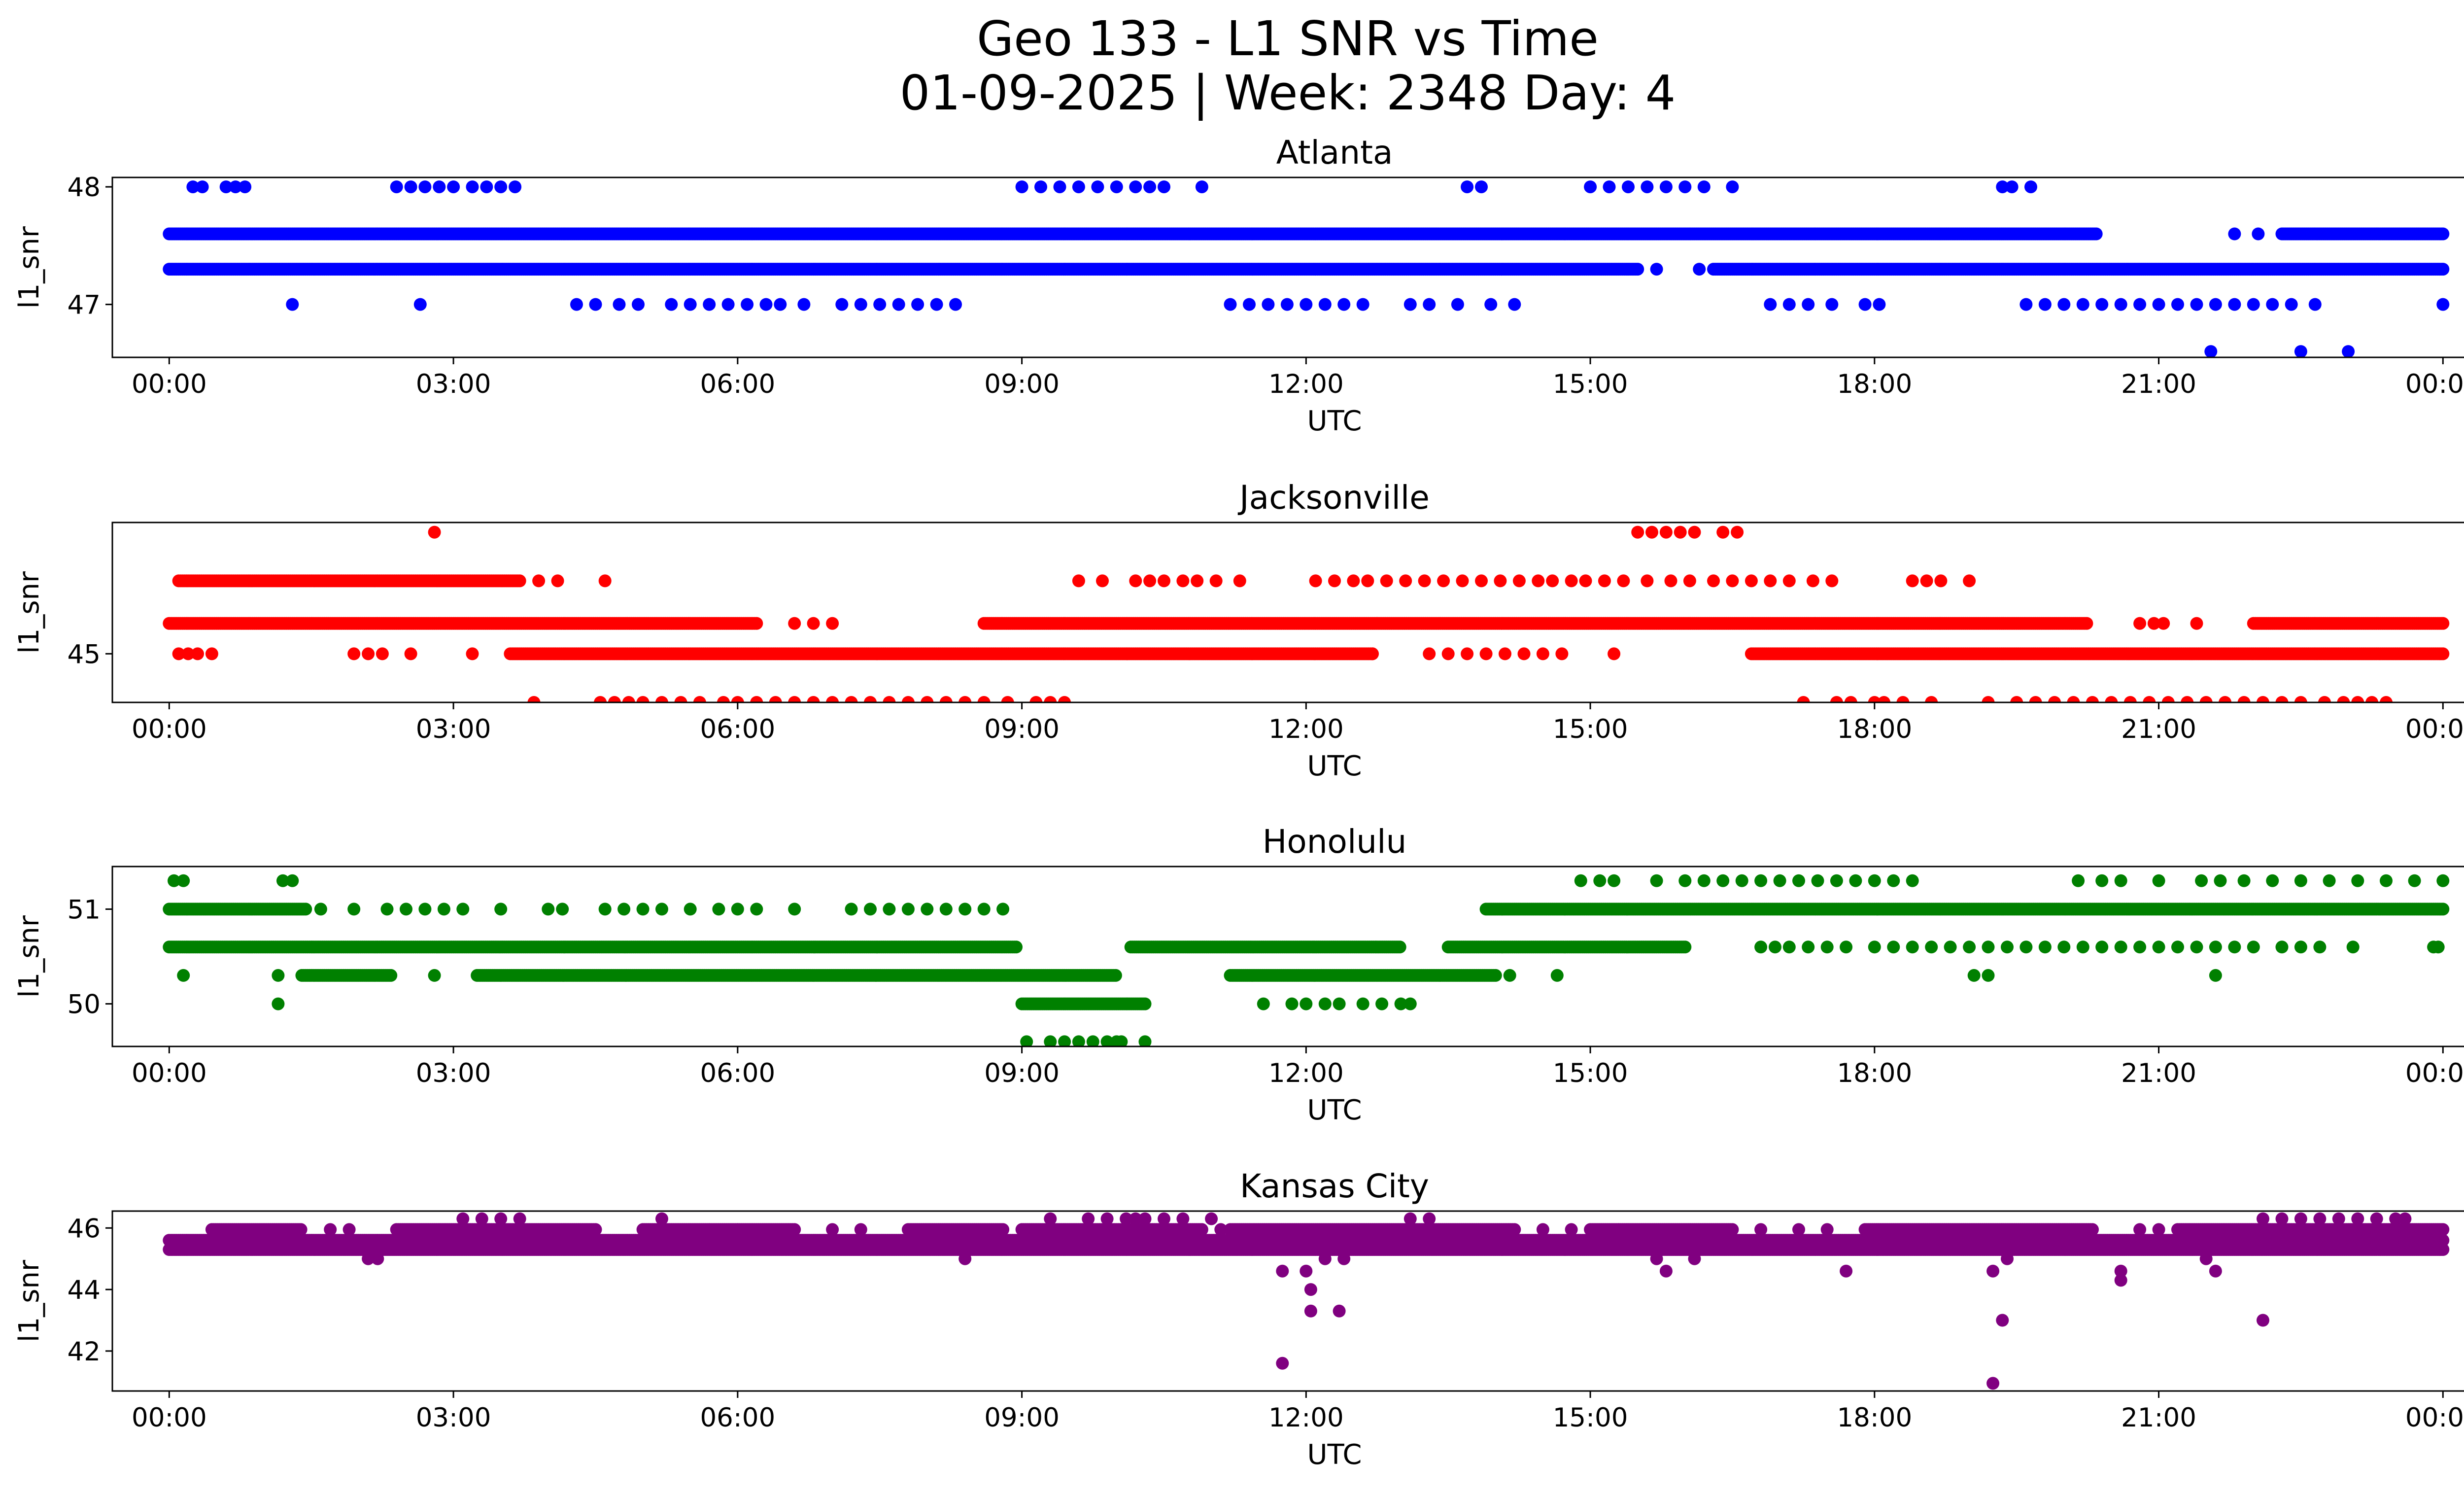 Image resolution: width=2464 pixels, height=1495 pixels. What do you see at coordinates (1590, 384) in the screenshot?
I see `x-tick-label: 15:00` at bounding box center [1590, 384].